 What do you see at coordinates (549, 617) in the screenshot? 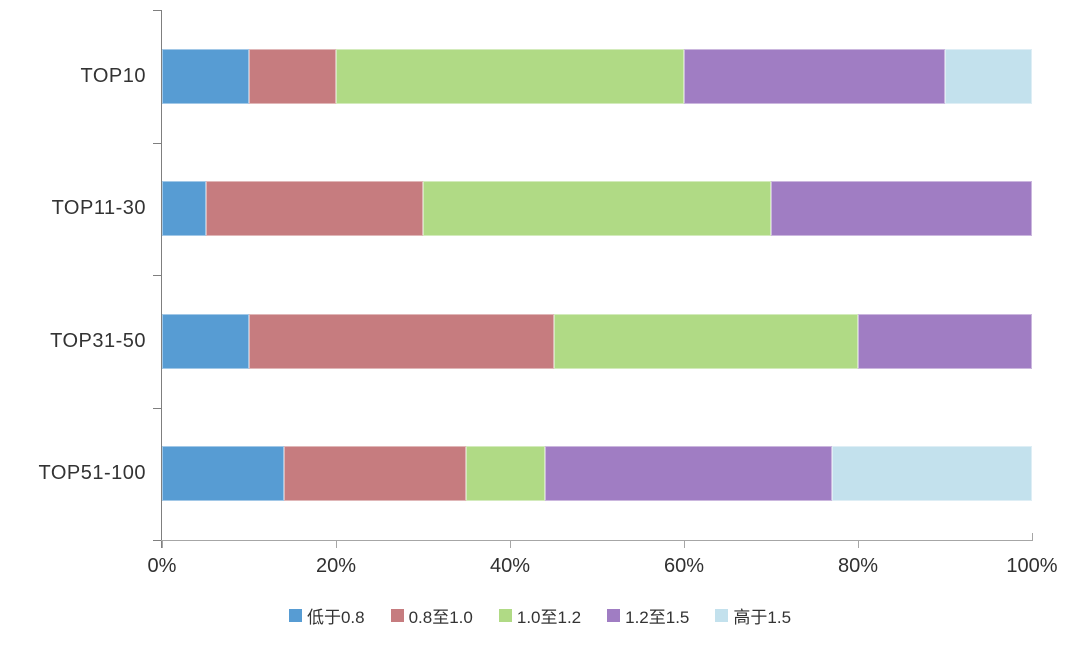
I see `legend-label: 1.0至1.2` at bounding box center [549, 617].